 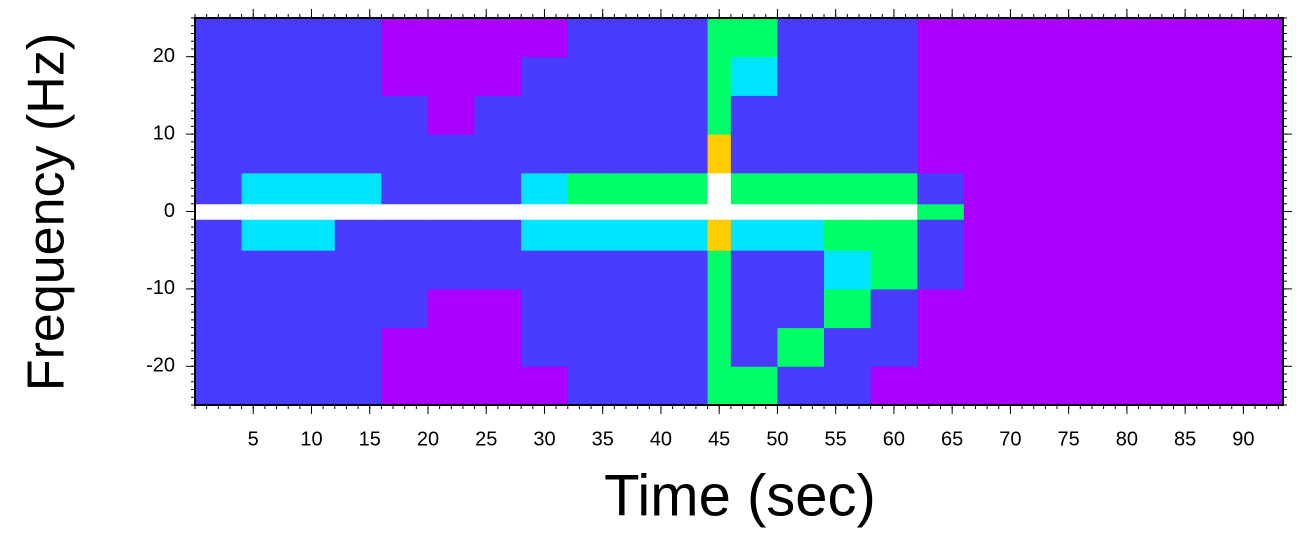 What do you see at coordinates (253, 439) in the screenshot?
I see `x-tick-label: 5` at bounding box center [253, 439].